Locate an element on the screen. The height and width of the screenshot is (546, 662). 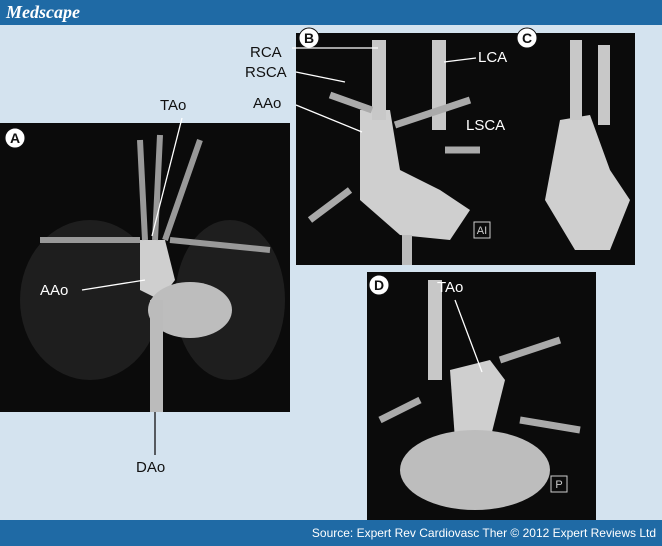
panel-letter: D is located at coordinates (379, 285).